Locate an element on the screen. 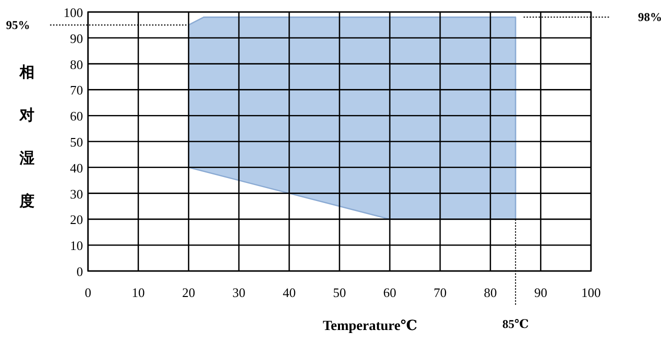  x-tick-label: 80 is located at coordinates (490, 292).